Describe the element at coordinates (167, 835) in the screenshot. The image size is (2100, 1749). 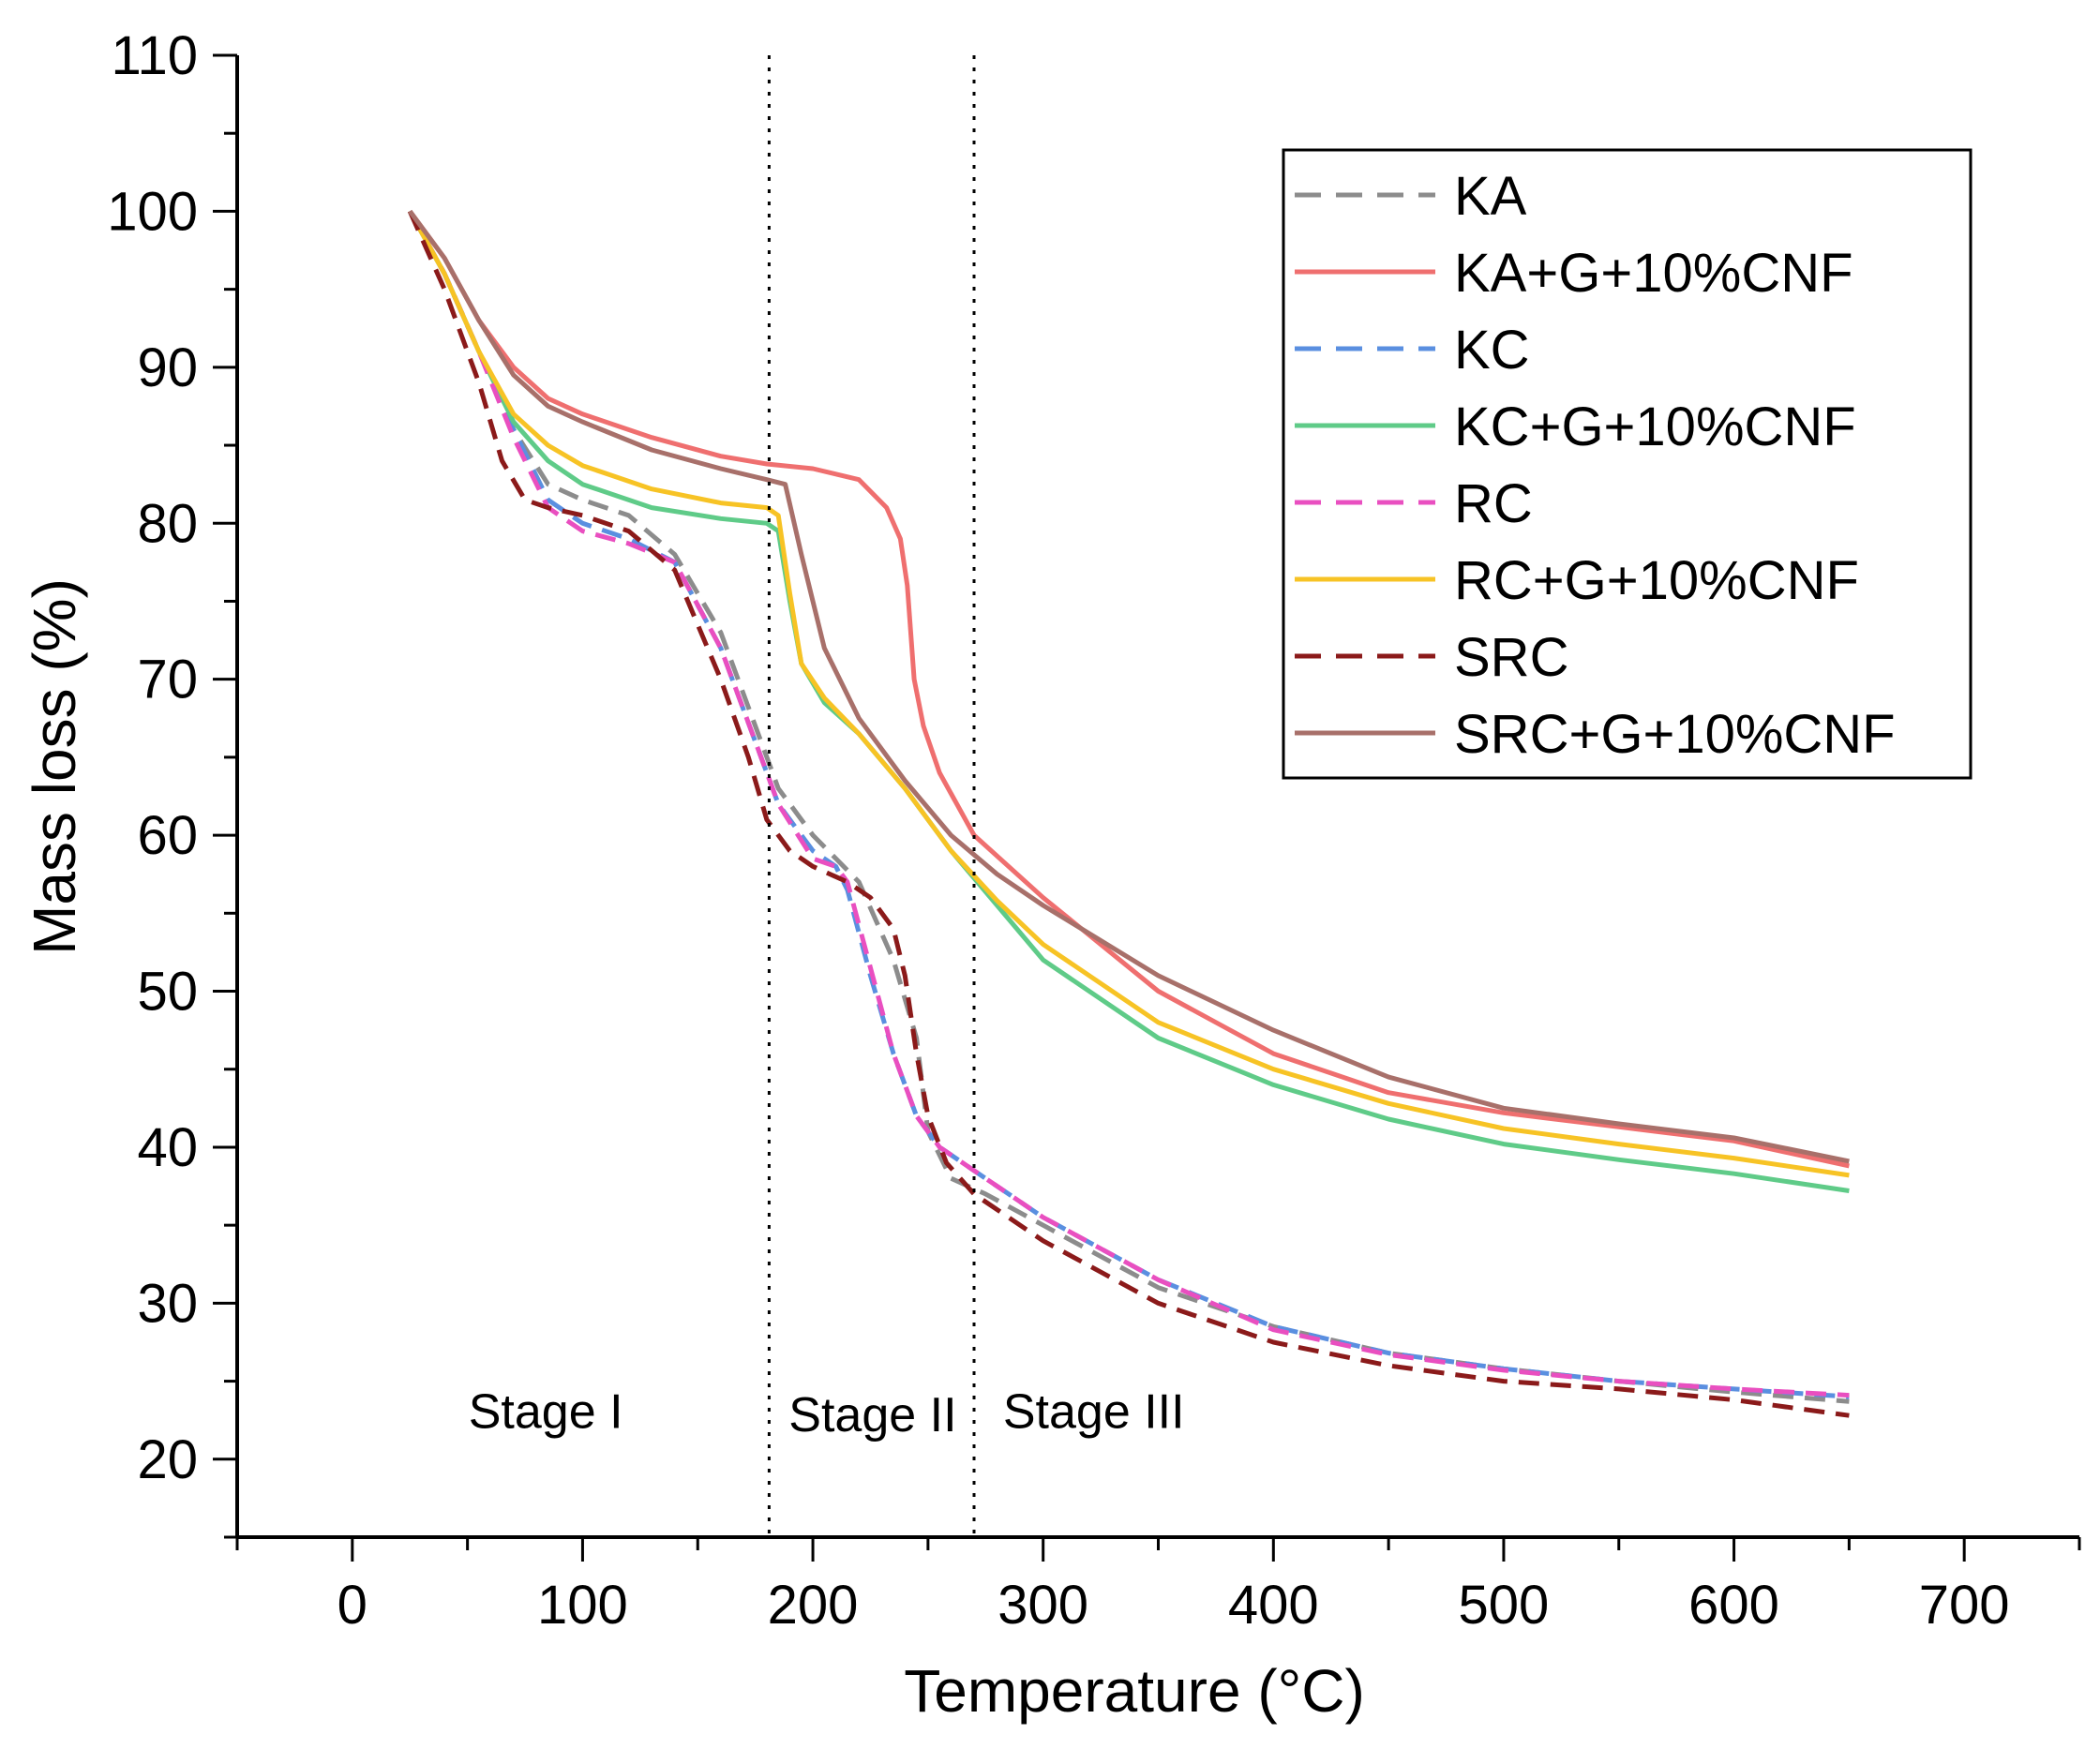
I see `y-tick-label: 60` at that location.